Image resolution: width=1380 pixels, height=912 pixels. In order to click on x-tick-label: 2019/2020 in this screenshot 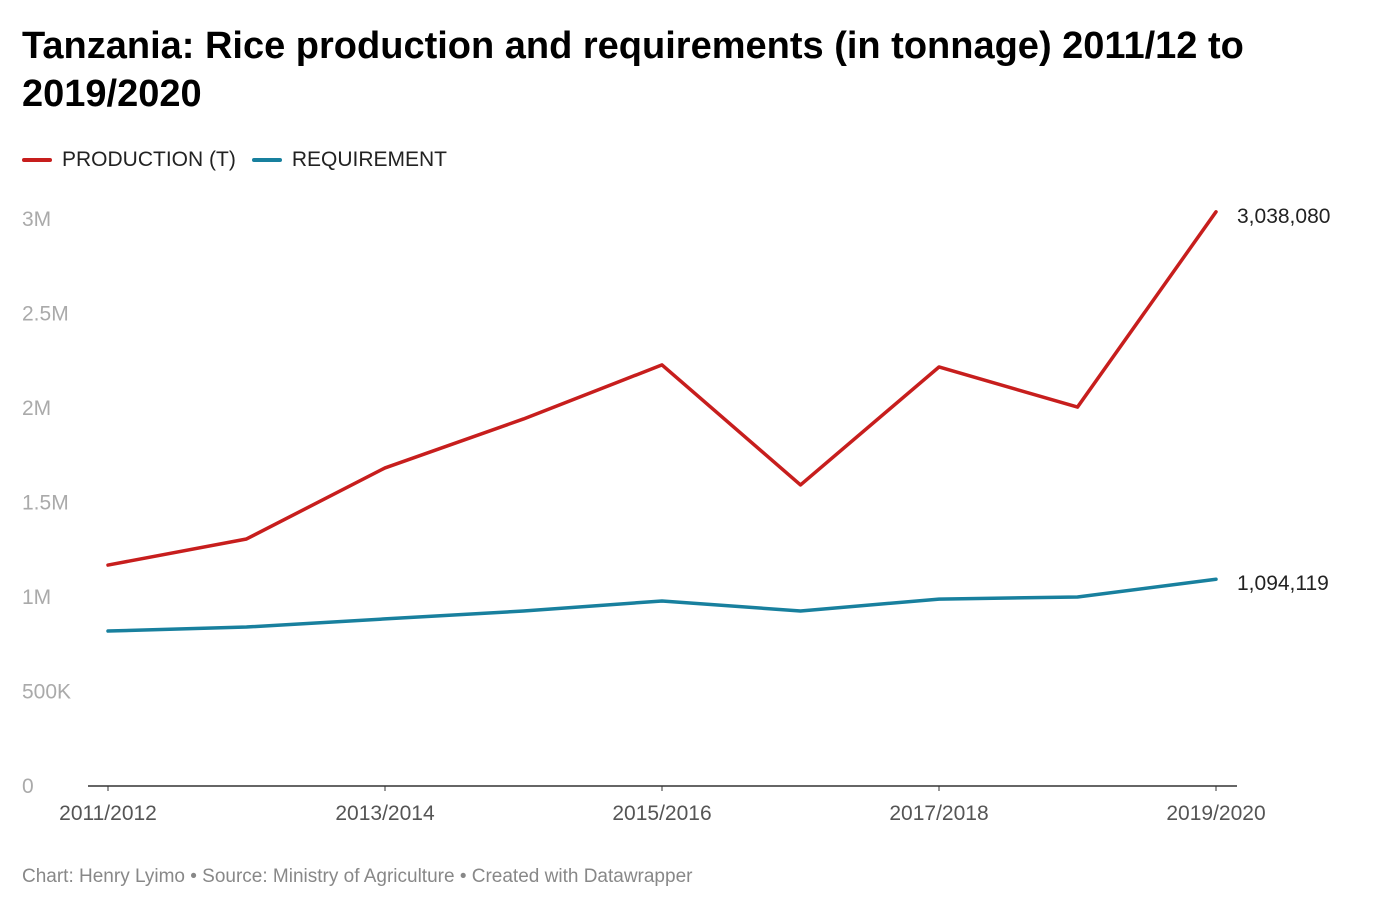, I will do `click(1215, 813)`.